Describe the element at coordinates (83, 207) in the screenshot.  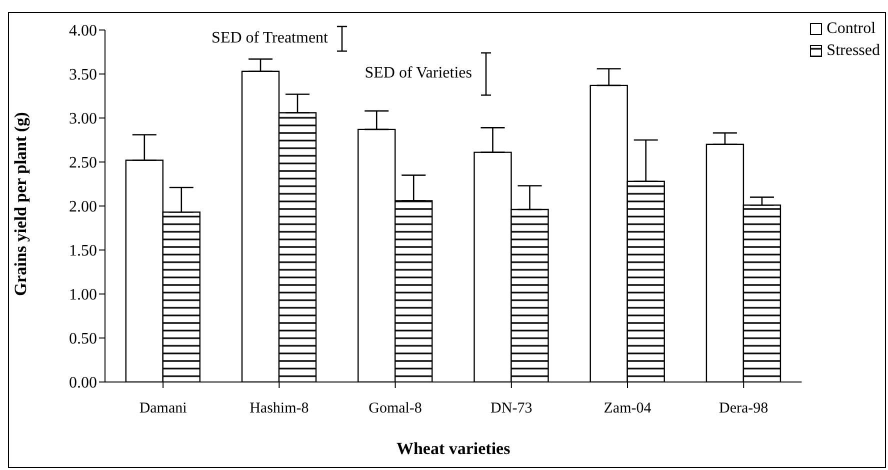
I see `y-tick-label: 2.00` at that location.